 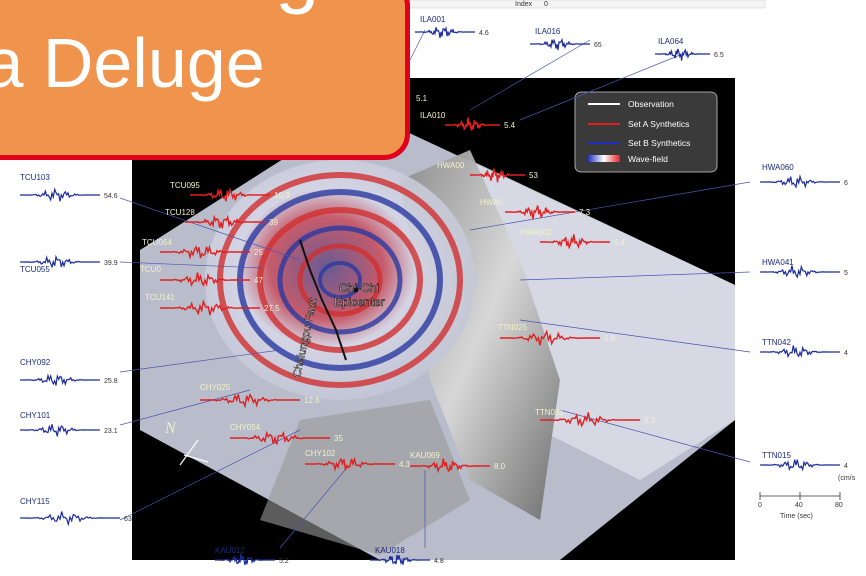 What do you see at coordinates (760, 505) in the screenshot?
I see `scale-tick-0: 0` at bounding box center [760, 505].